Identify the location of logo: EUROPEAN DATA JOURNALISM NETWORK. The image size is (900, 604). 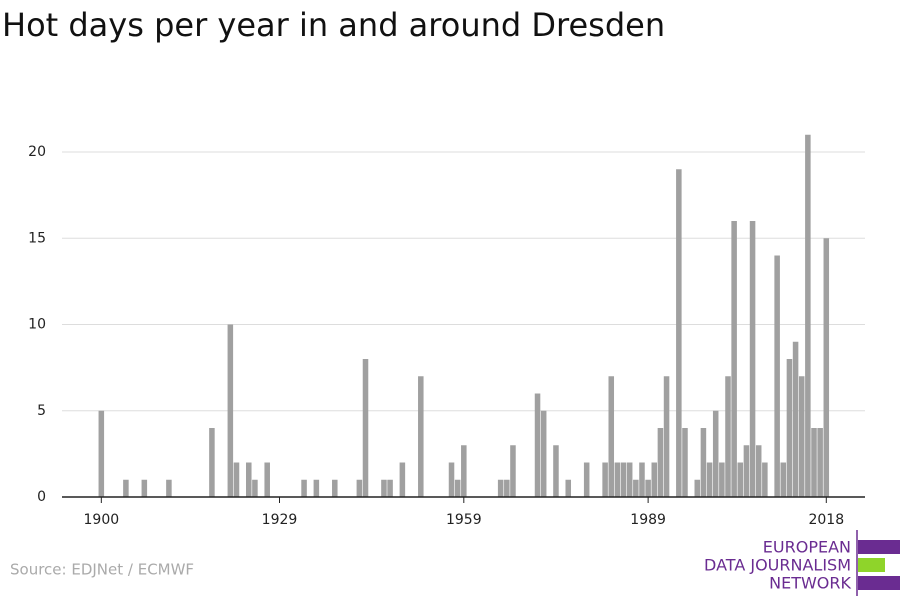
(802, 563).